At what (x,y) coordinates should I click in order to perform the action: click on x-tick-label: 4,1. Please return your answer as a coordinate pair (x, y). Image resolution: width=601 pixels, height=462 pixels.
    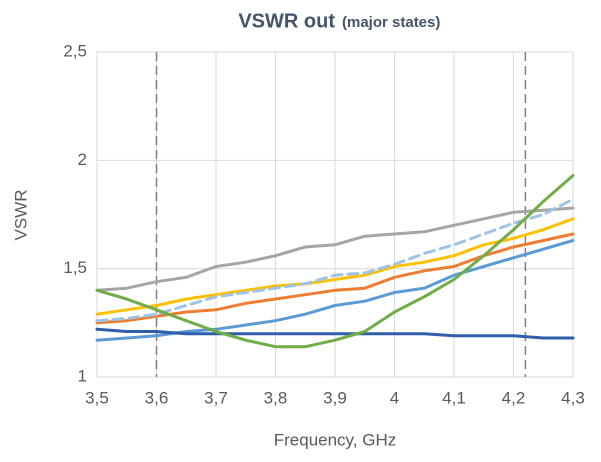
    Looking at the image, I should click on (454, 397).